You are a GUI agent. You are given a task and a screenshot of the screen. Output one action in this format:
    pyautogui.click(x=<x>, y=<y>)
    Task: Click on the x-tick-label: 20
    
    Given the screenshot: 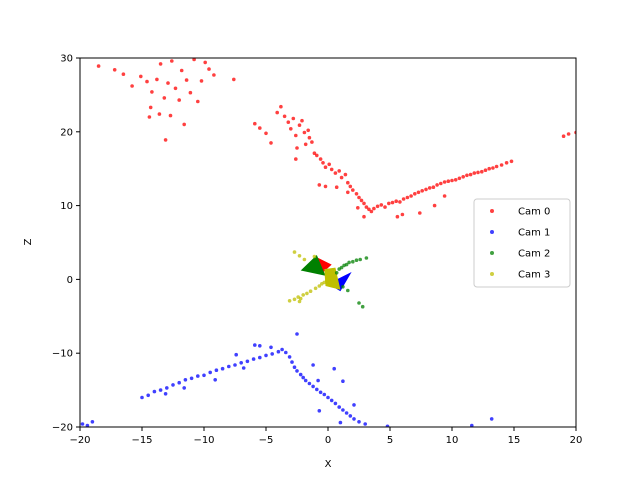 What is the action you would take?
    pyautogui.click(x=576, y=440)
    